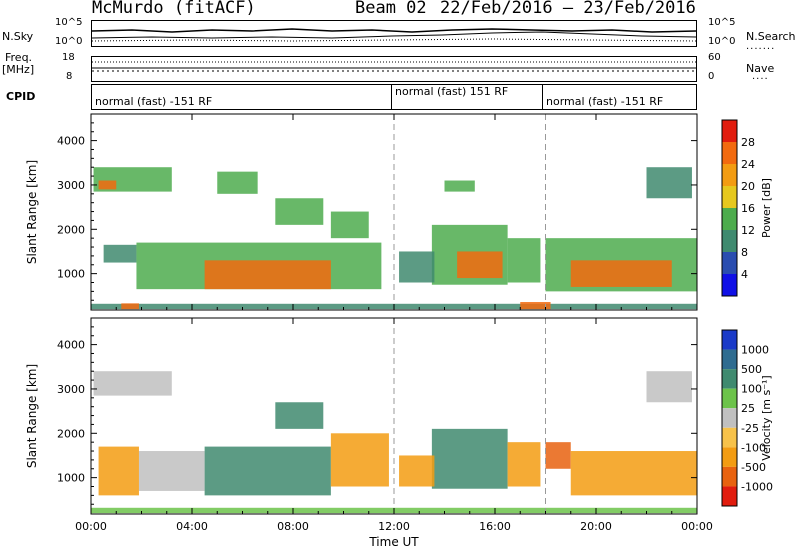  I want to click on nsky-label: N.Sky, so click(18, 36).